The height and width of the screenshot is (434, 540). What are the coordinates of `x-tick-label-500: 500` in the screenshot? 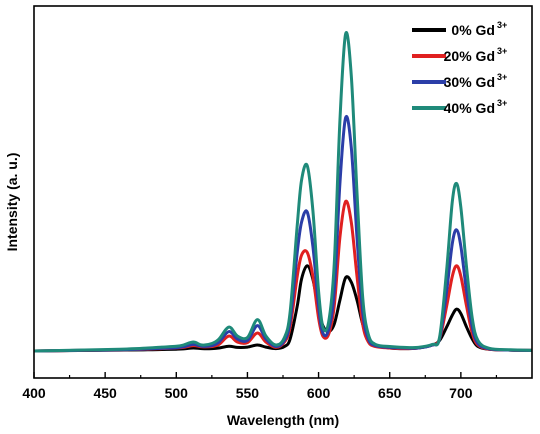 It's located at (177, 393).